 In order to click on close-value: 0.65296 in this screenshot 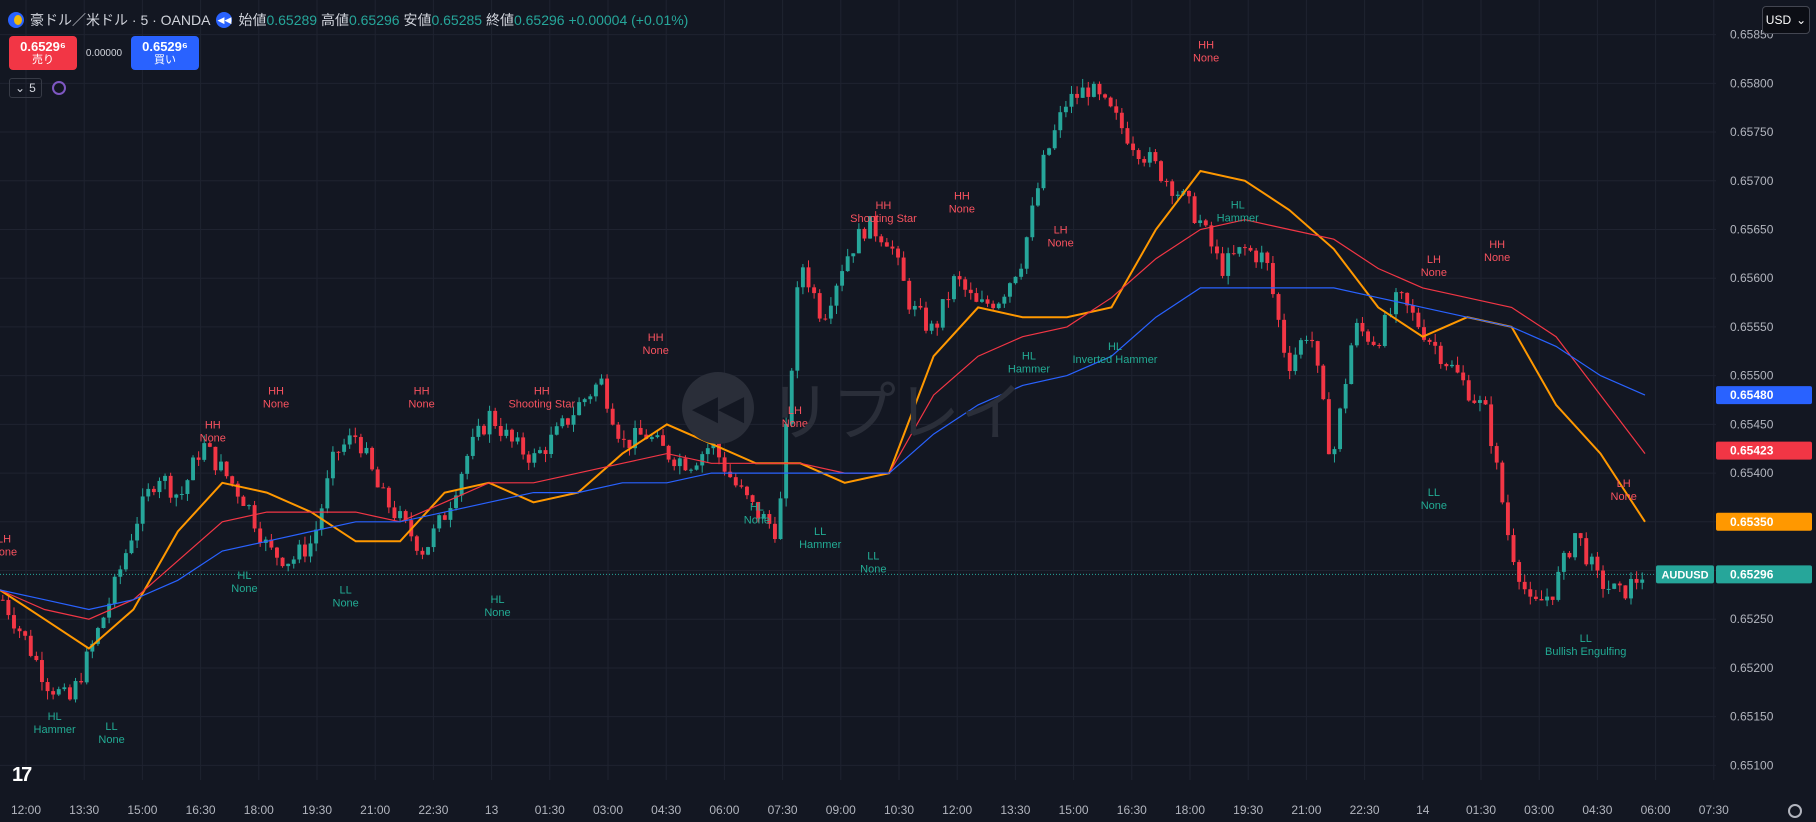, I will do `click(539, 20)`.